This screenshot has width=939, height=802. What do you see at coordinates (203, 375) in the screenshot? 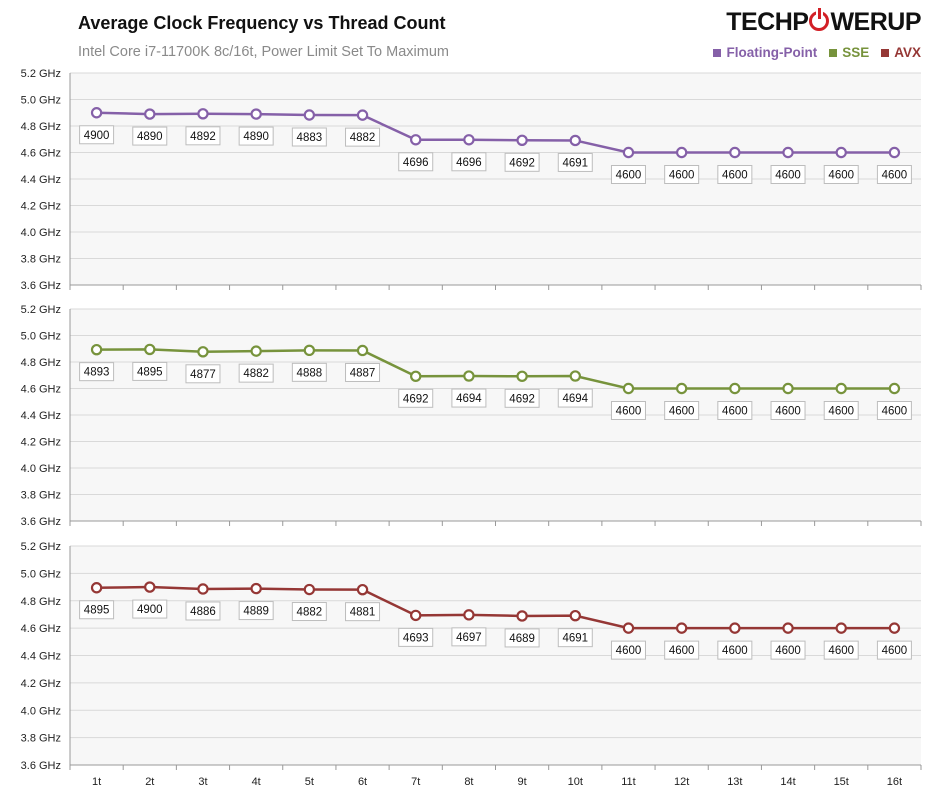
I see `data-label-sse: 4877` at bounding box center [203, 375].